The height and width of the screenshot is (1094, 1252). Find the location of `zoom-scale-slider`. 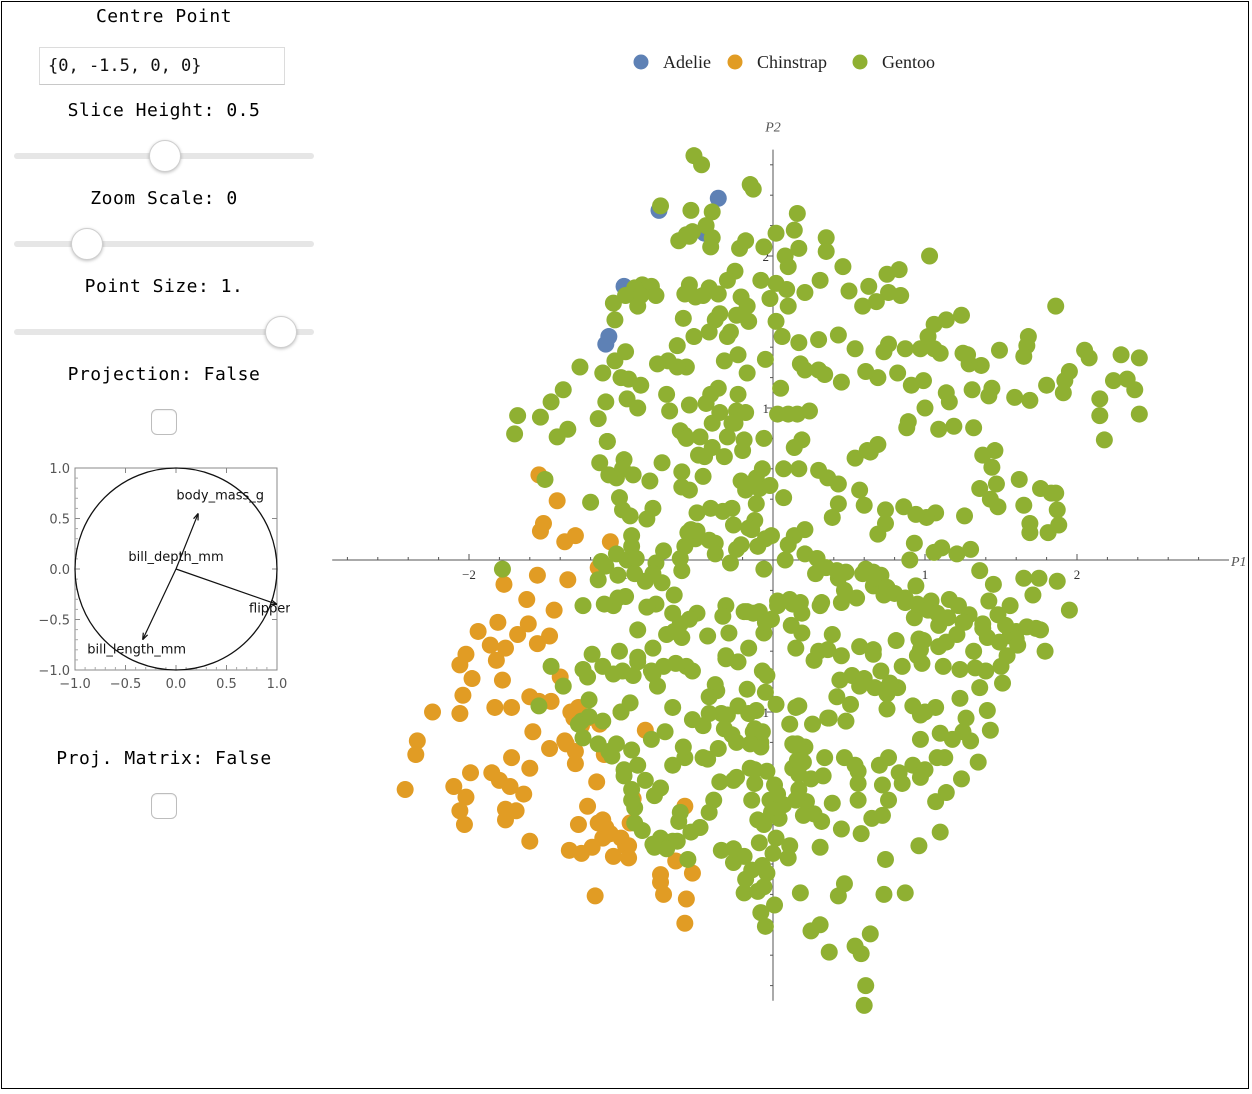

zoom-scale-slider is located at coordinates (164, 244).